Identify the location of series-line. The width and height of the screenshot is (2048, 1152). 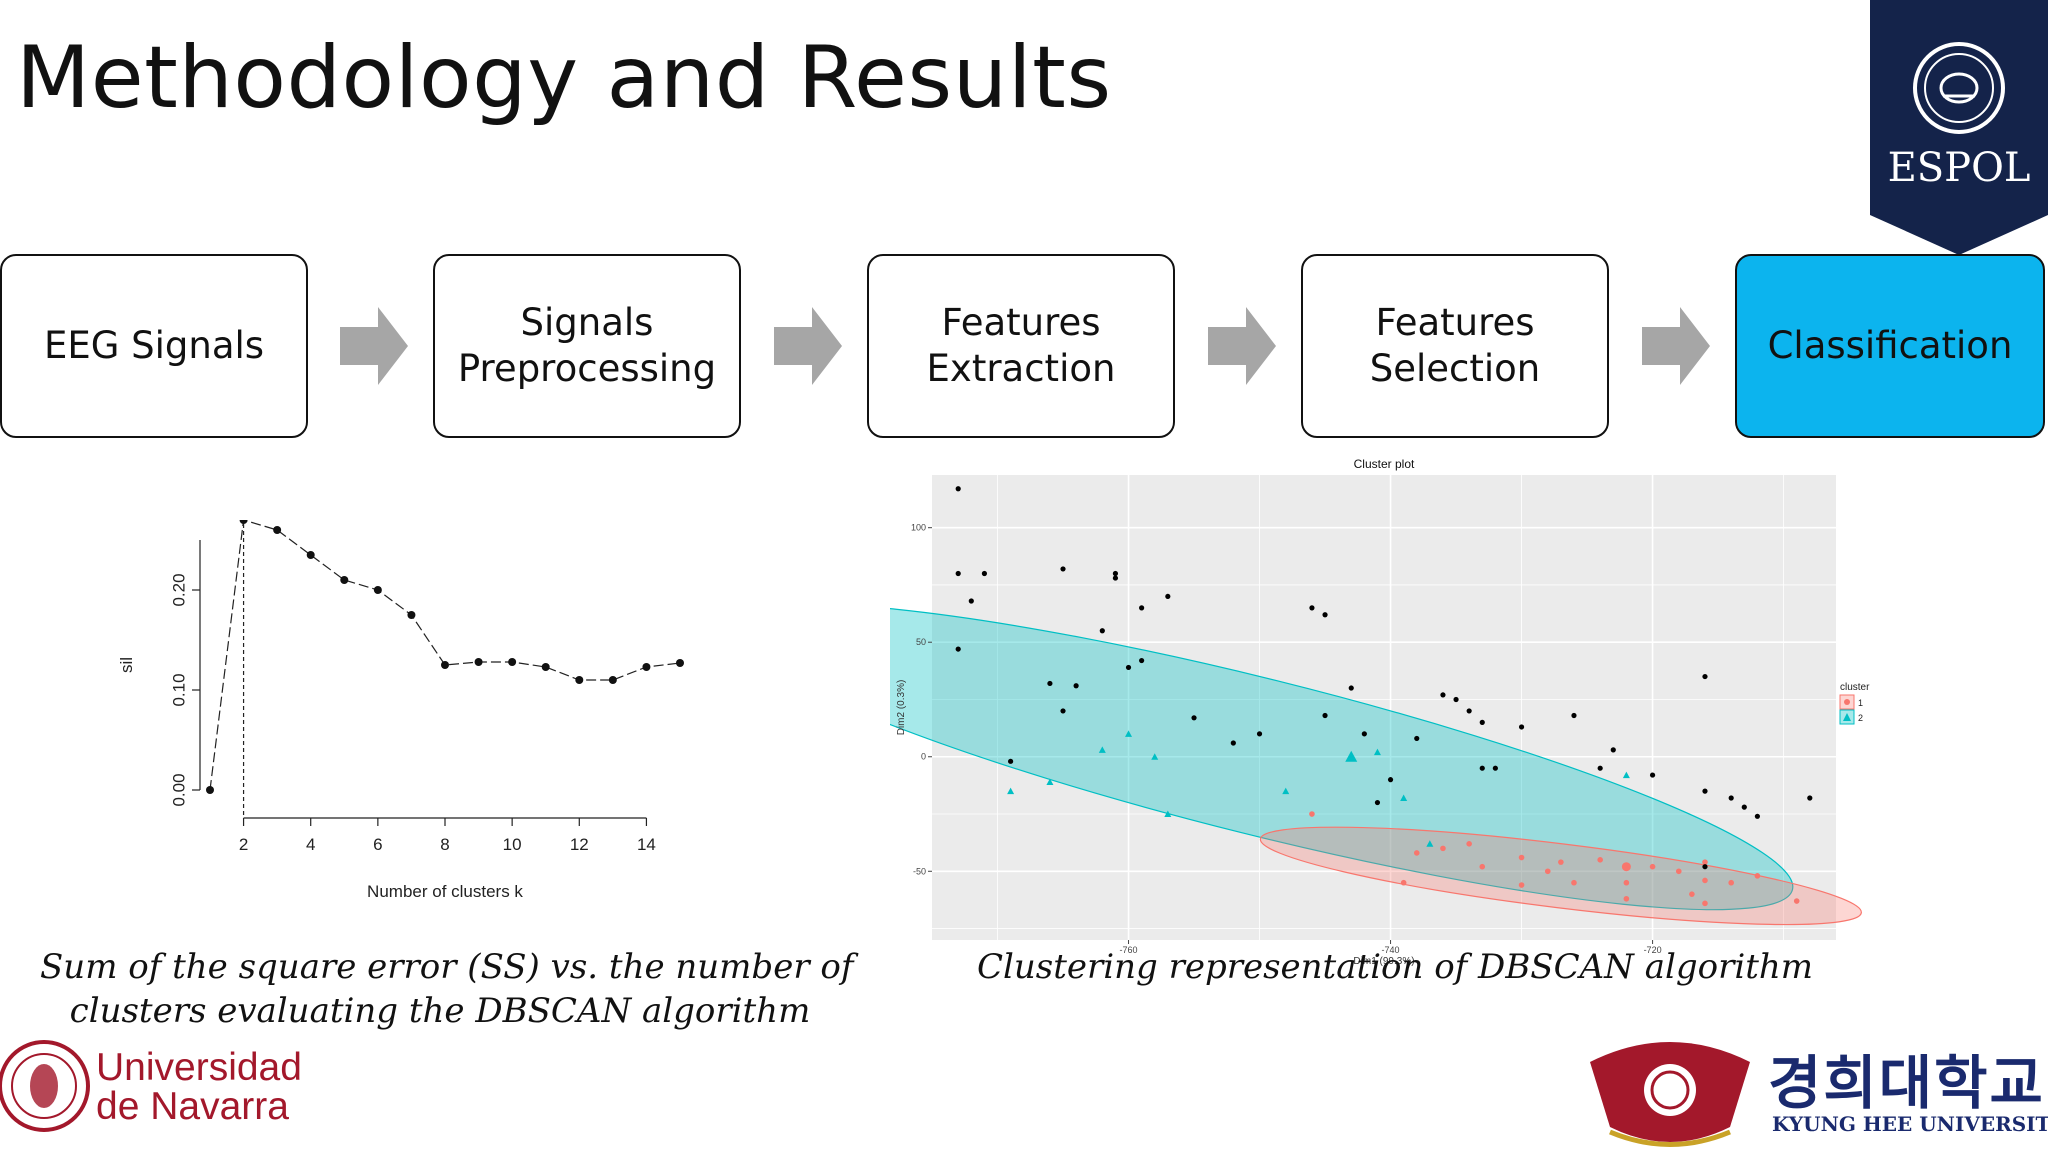
(445, 655).